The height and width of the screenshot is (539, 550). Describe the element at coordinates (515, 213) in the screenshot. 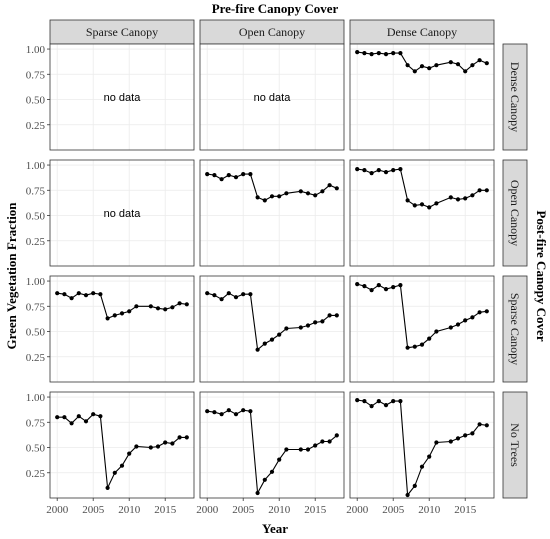

I see `row-strip-label: Open Canopy` at that location.